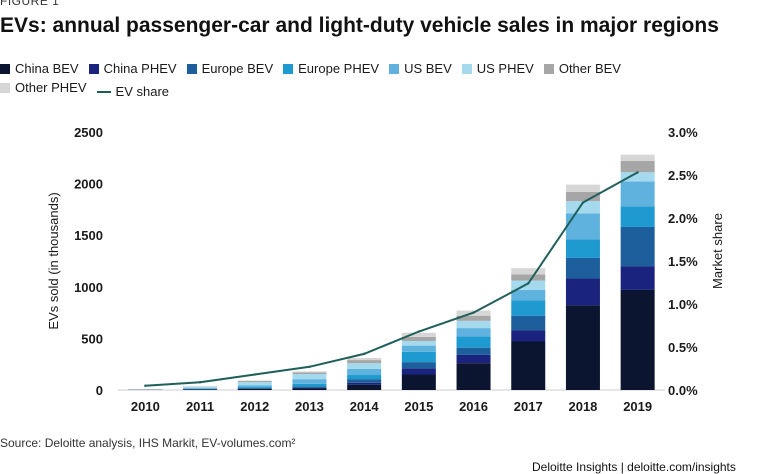 The image size is (780, 474). Describe the element at coordinates (92, 338) in the screenshot. I see `y-tick-label: 500` at that location.